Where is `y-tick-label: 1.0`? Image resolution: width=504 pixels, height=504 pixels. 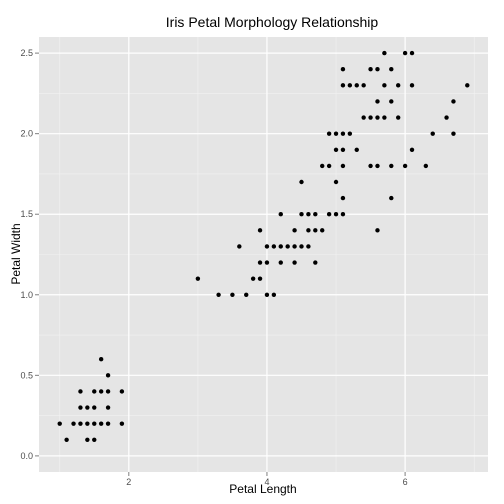
y-tick-label: 1.0 is located at coordinates (26, 295).